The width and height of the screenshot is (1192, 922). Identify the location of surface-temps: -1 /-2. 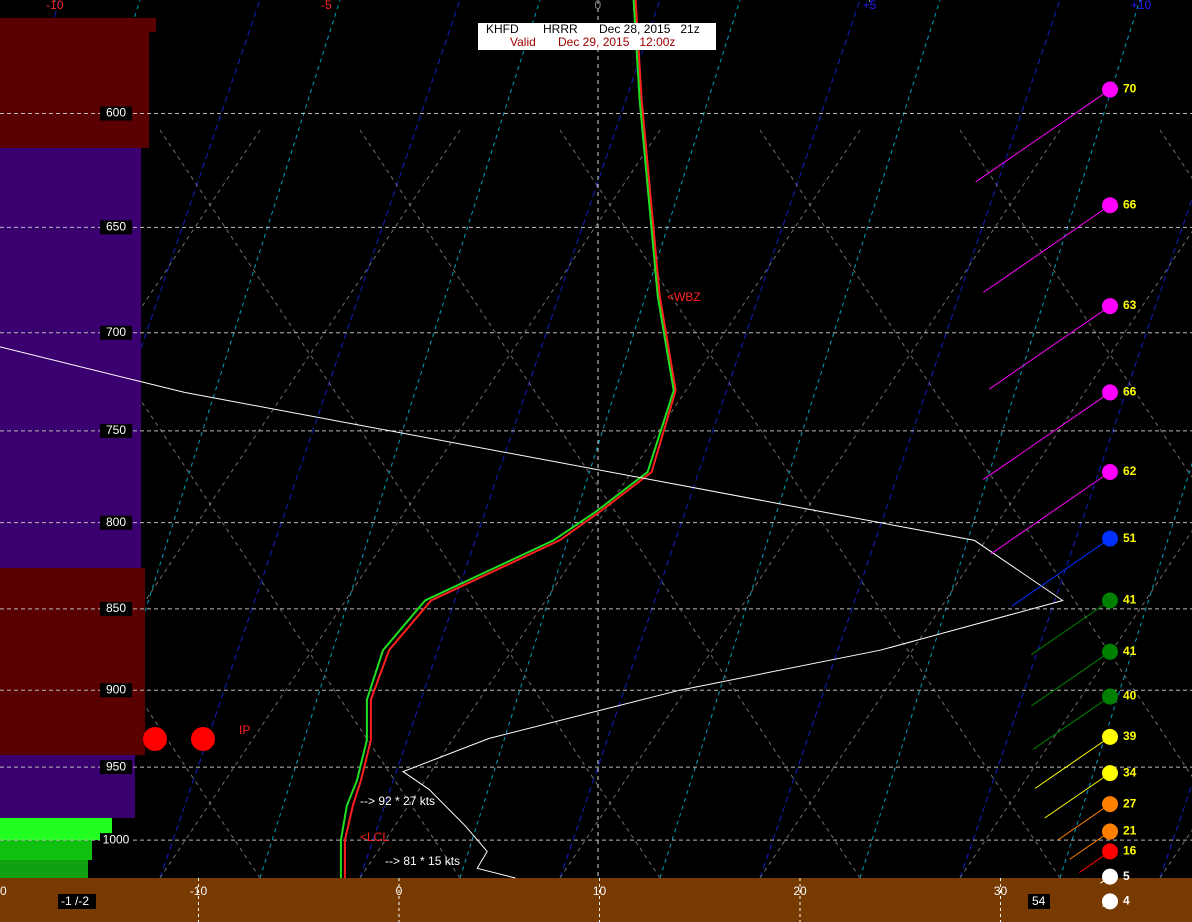
(75, 901).